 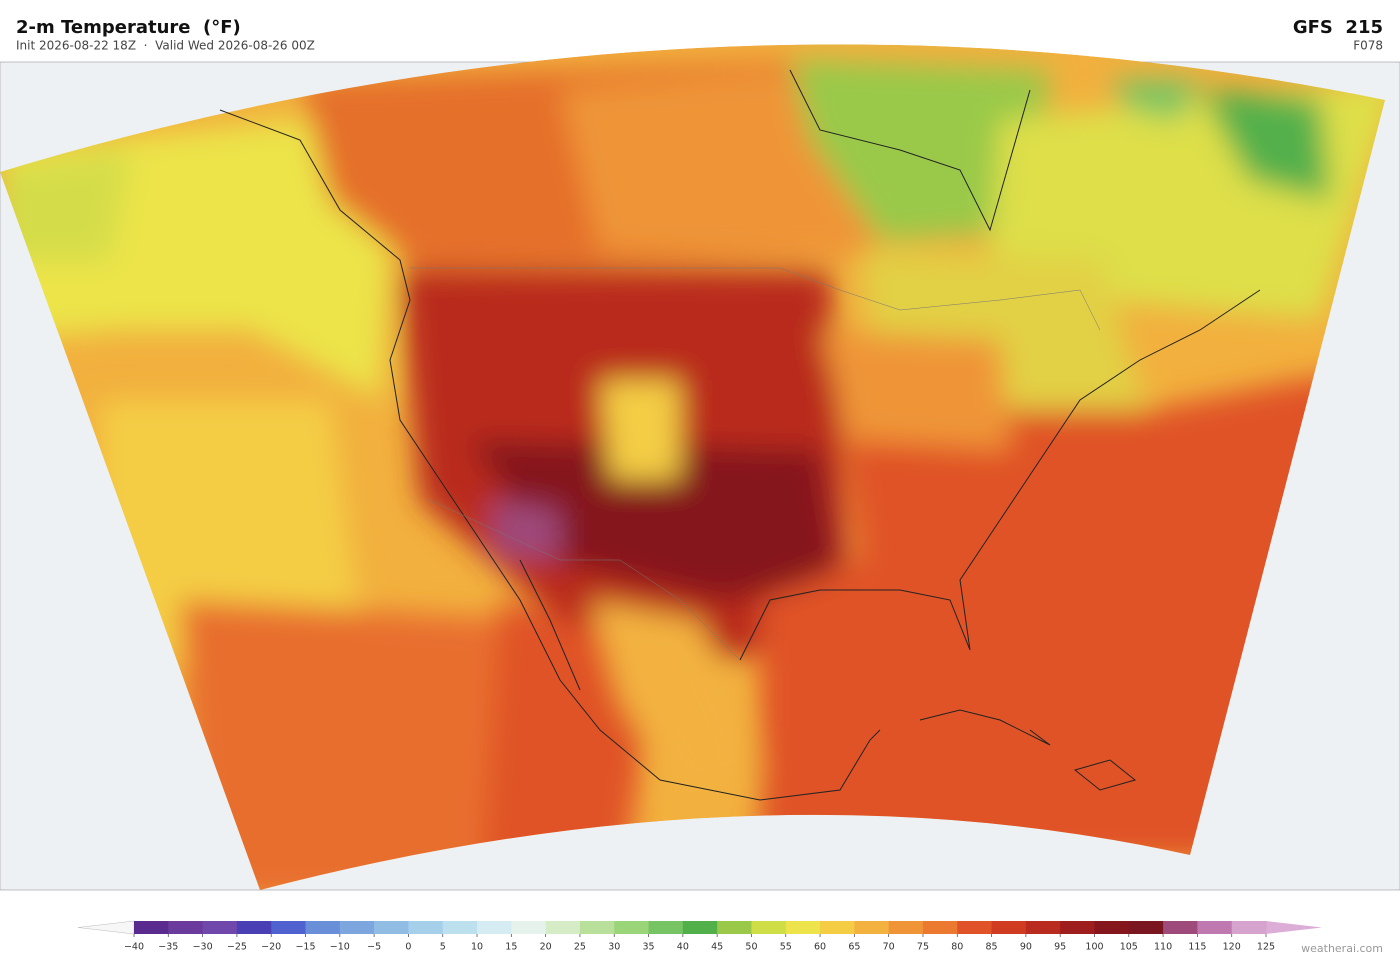 What do you see at coordinates (1163, 947) in the screenshot?
I see `colorbar-tick-label: 110` at bounding box center [1163, 947].